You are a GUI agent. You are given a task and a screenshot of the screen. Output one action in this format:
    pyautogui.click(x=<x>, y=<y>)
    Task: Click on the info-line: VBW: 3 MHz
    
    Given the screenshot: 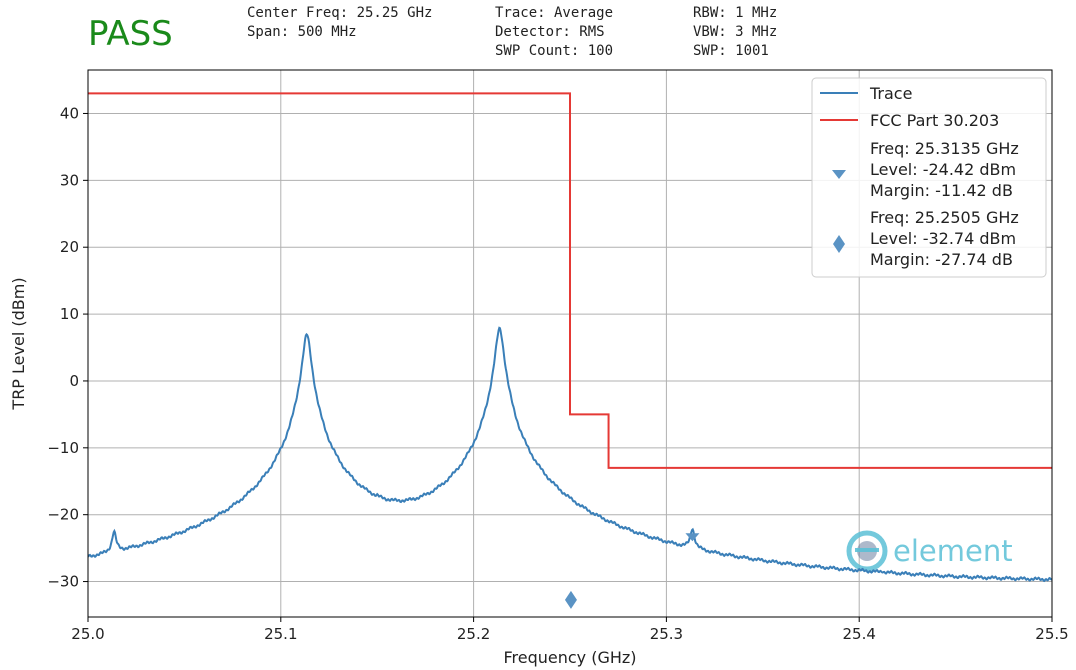 What is the action you would take?
    pyautogui.click(x=735, y=32)
    